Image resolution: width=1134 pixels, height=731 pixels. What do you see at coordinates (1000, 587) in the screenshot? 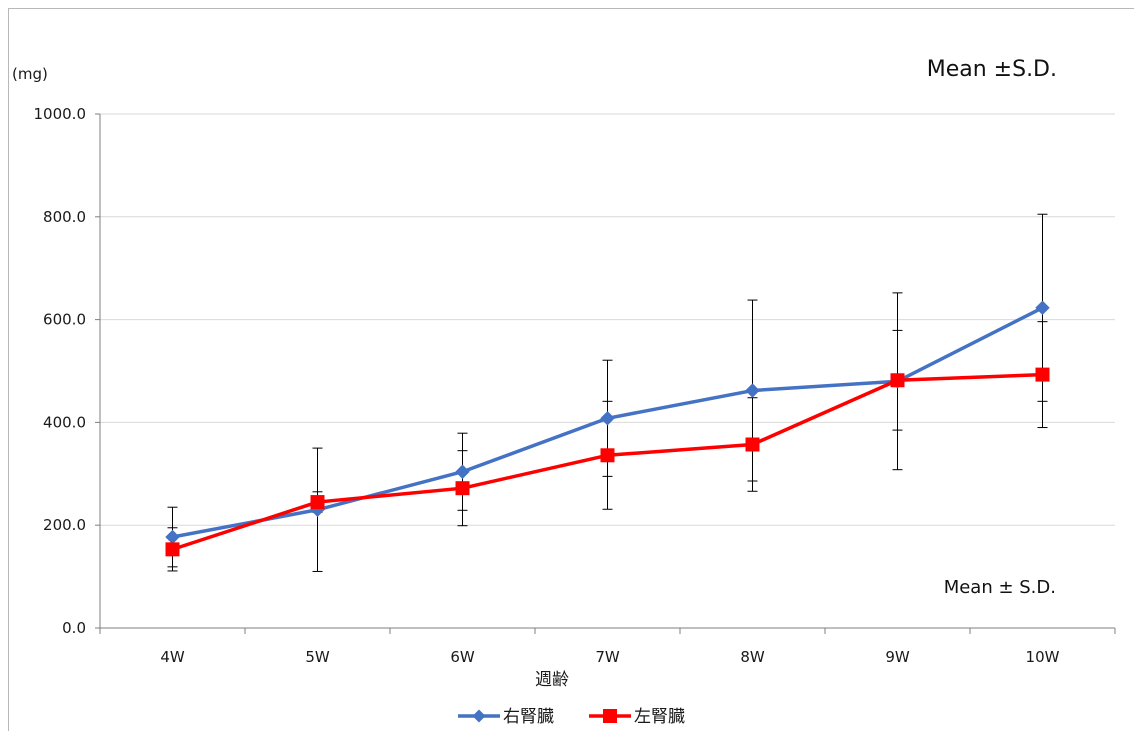
I see `note-mean-sd-bottom: Mean ± S.D.` at bounding box center [1000, 587].